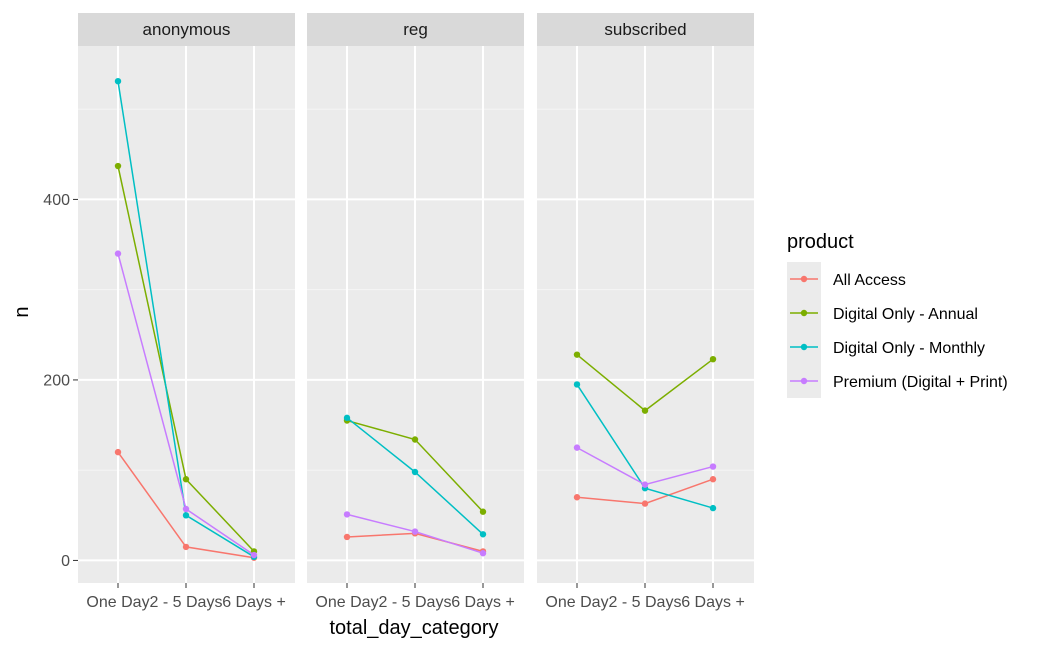 The height and width of the screenshot is (648, 1050). What do you see at coordinates (909, 348) in the screenshot?
I see `legend-label: Digital Only - Monthly` at bounding box center [909, 348].